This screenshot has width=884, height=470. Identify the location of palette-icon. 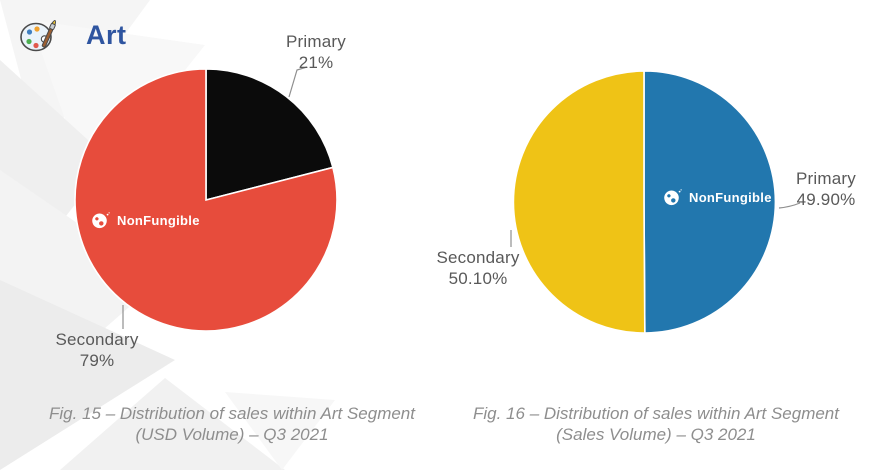
(38, 36).